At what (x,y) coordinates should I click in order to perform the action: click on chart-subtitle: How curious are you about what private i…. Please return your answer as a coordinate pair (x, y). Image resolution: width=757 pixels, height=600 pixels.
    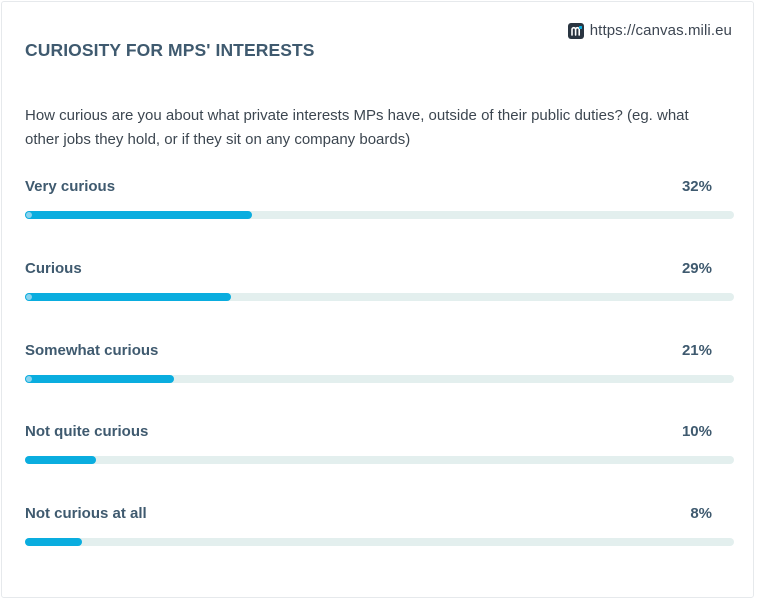
    Looking at the image, I should click on (357, 127).